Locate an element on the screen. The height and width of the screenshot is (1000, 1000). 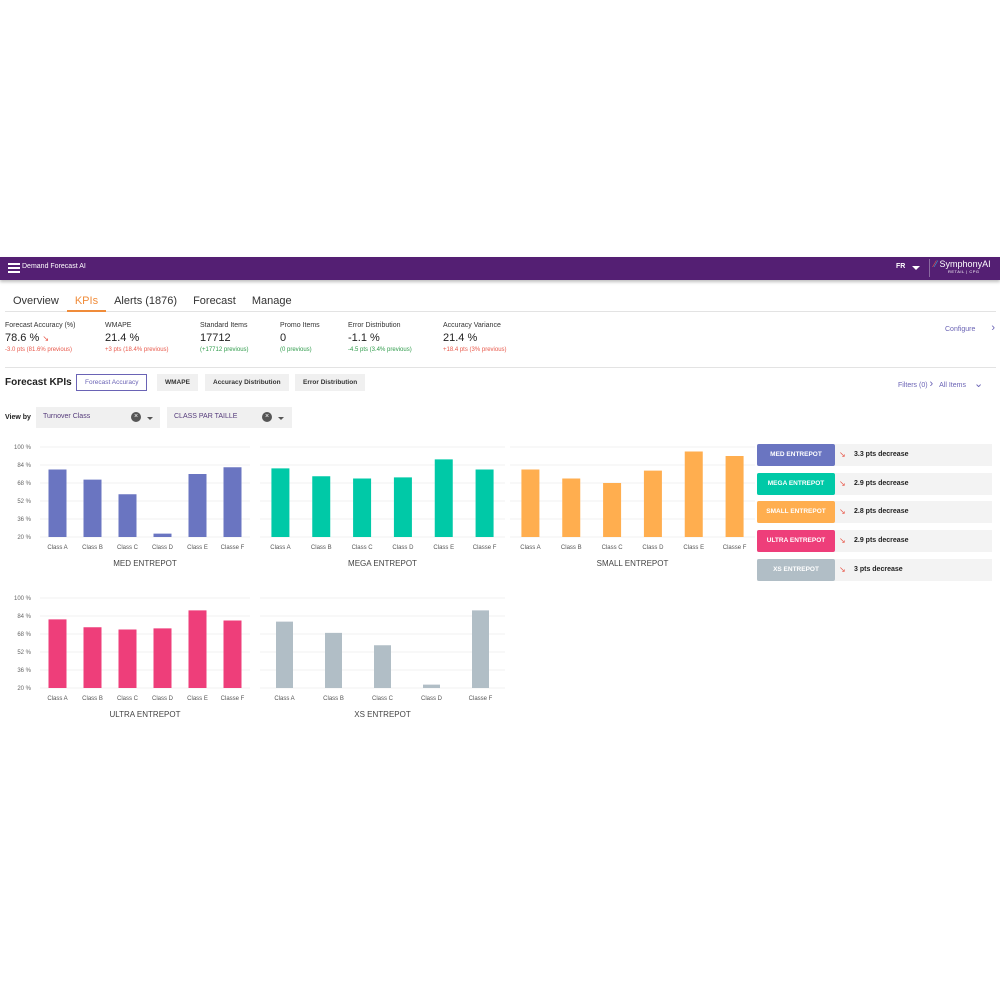
tab-kpis: KPIs is located at coordinates (86, 302).